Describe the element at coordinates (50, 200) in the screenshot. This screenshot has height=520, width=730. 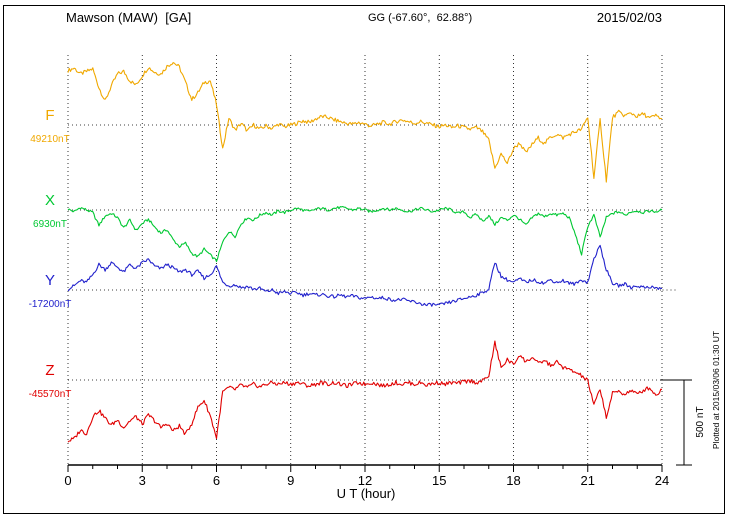
I see `series-label-X: X` at that location.